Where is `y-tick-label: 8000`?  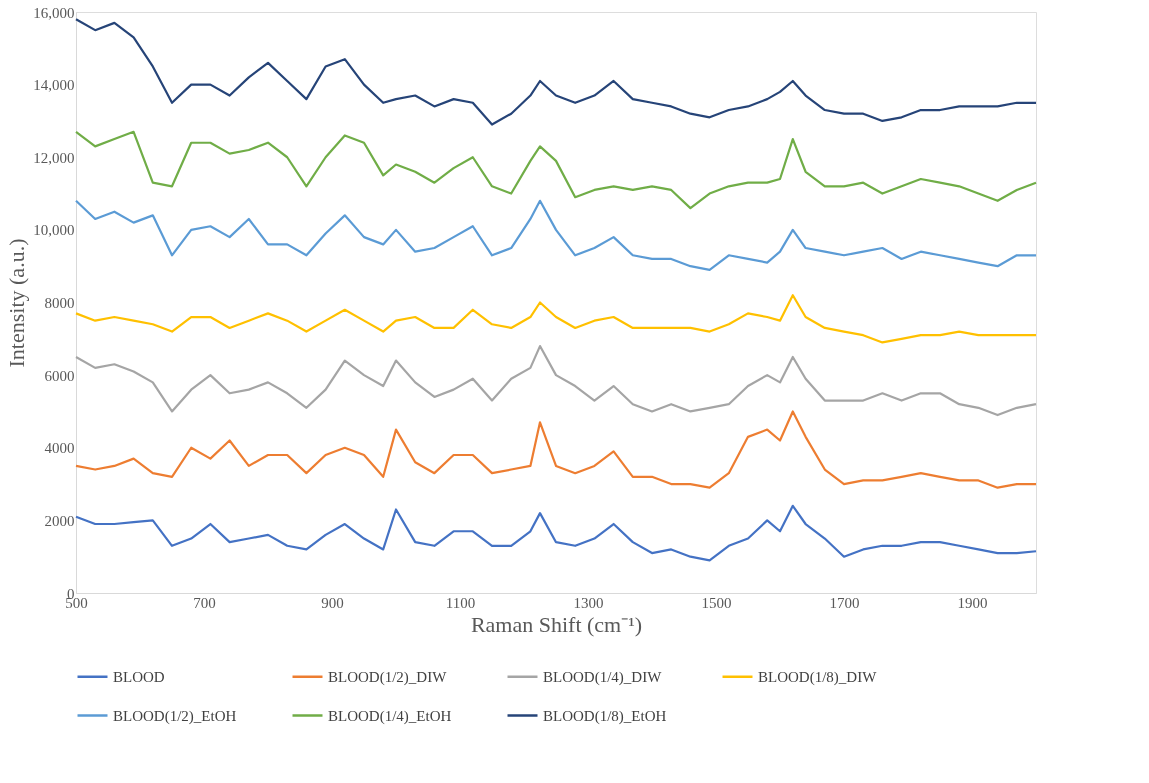 y-tick-label: 8000 is located at coordinates (59, 303).